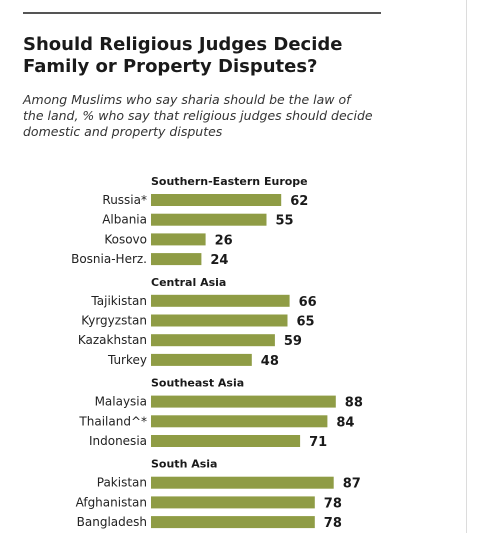 This screenshot has height=533, width=478. Describe the element at coordinates (112, 340) in the screenshot. I see `category-label: Kazakhstan` at that location.